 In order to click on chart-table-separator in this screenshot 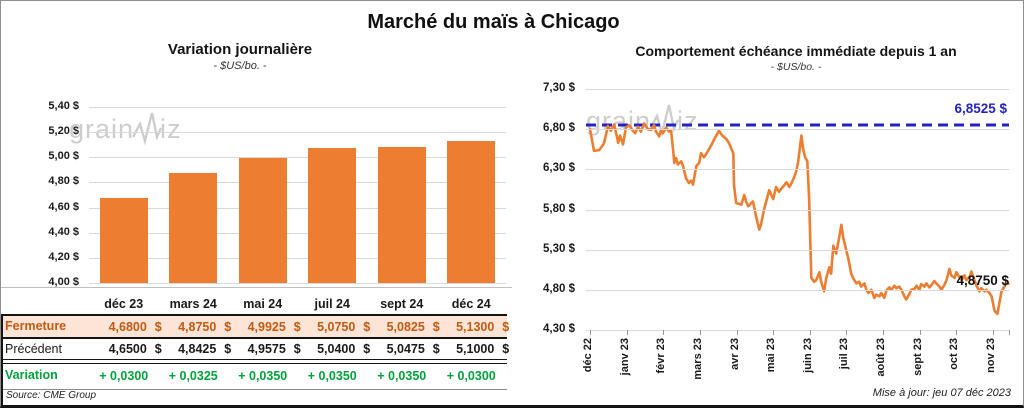, I will do `click(256, 287)`.